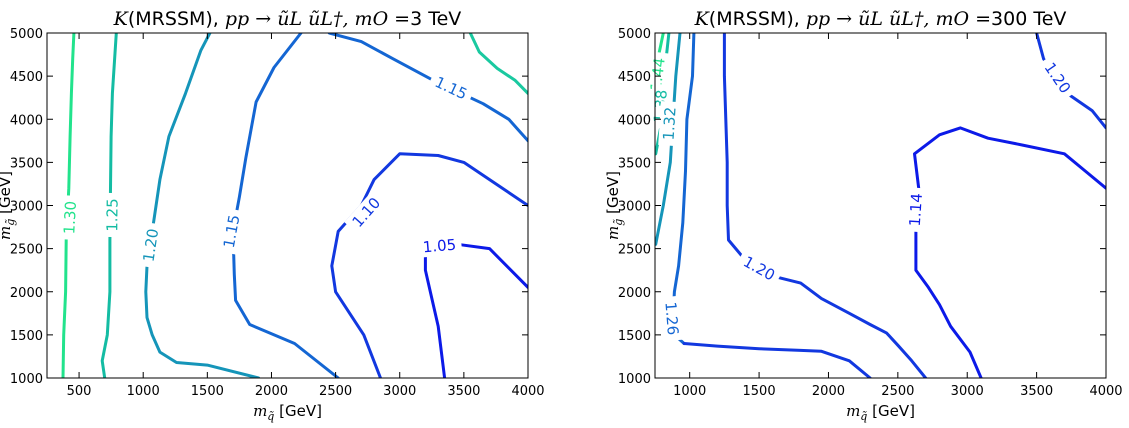 Image resolution: width=1129 pixels, height=428 pixels. I want to click on contour-line-1.14, so click(1009, 252).